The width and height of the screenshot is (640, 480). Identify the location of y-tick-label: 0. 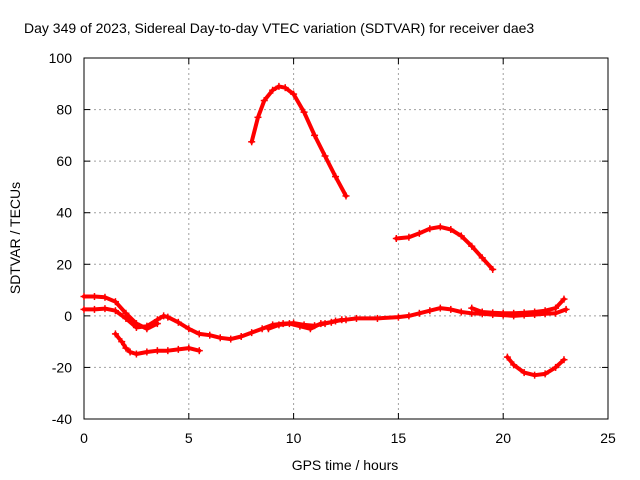
(68, 316).